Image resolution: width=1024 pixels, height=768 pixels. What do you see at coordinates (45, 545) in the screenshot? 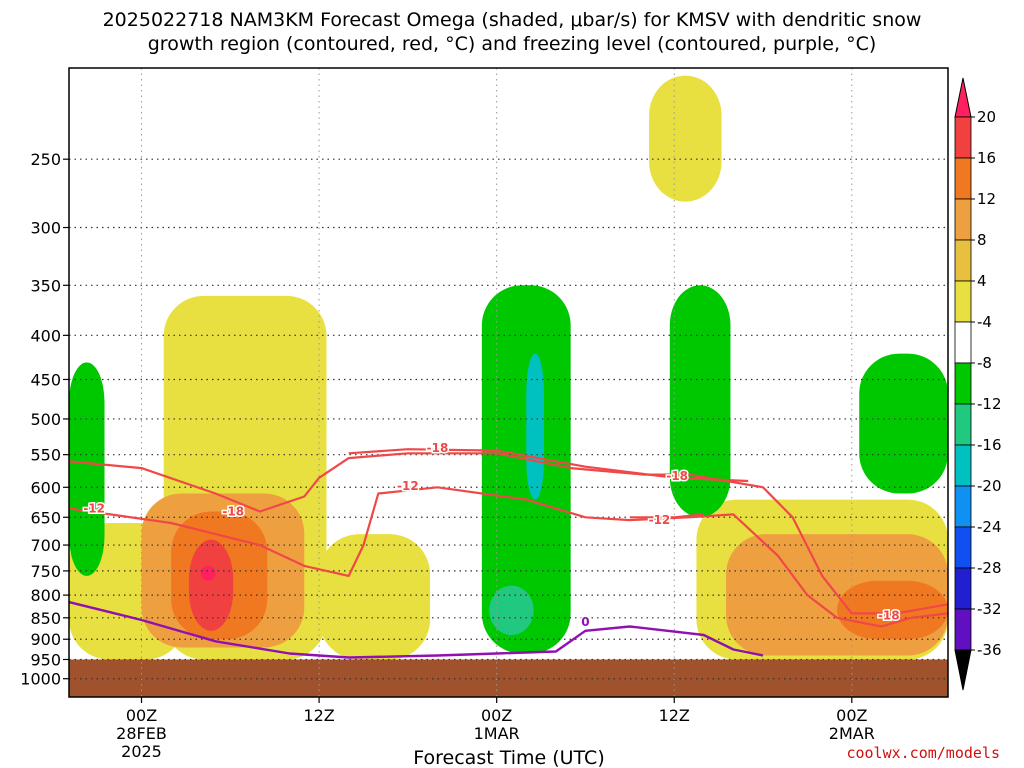
I see `y-tick-label-700: 700` at bounding box center [45, 545].